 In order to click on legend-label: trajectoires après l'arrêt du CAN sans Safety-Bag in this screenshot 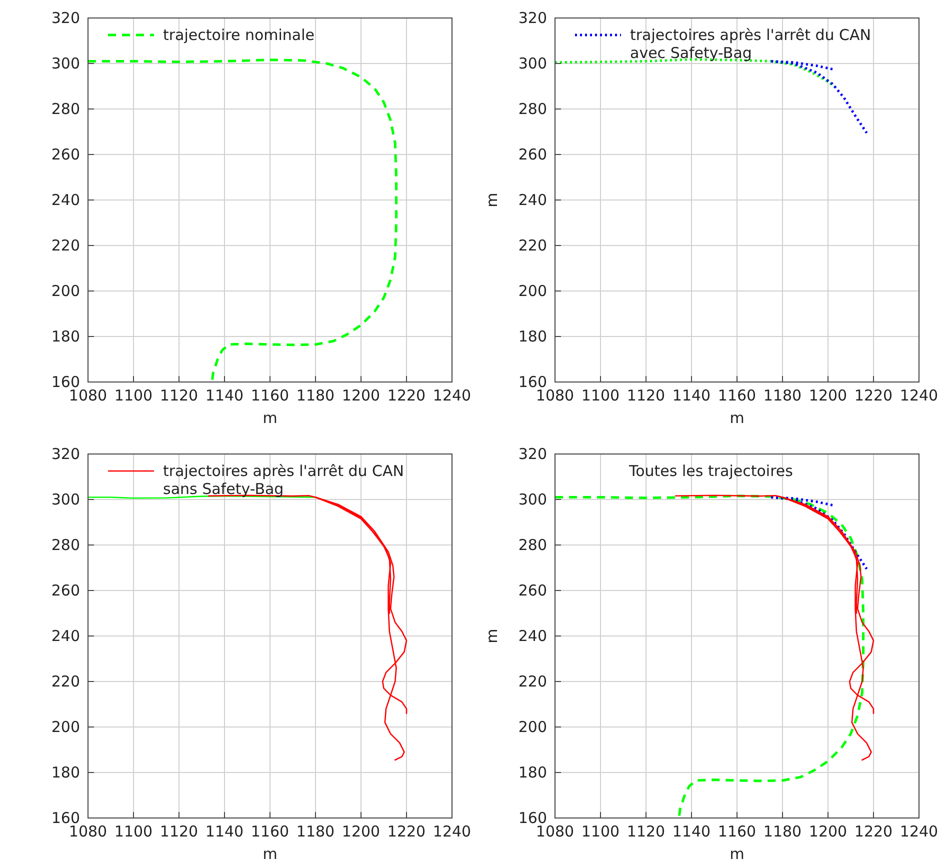, I will do `click(283, 480)`.